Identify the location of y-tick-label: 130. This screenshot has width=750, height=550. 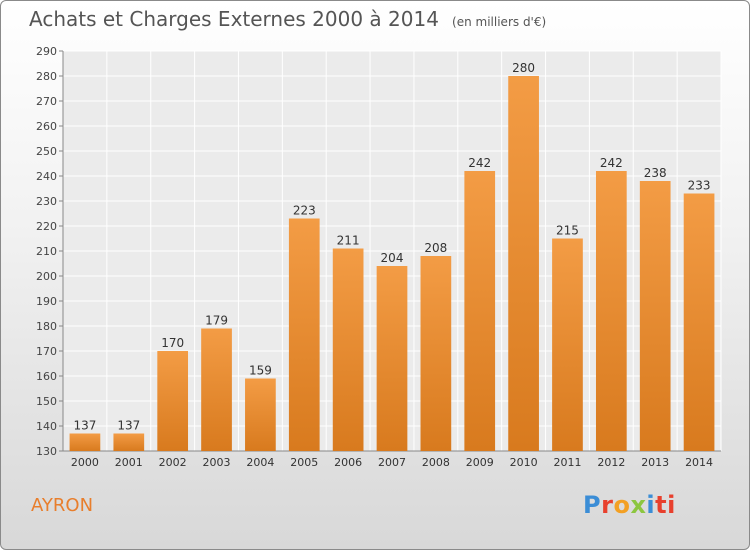
(46, 451).